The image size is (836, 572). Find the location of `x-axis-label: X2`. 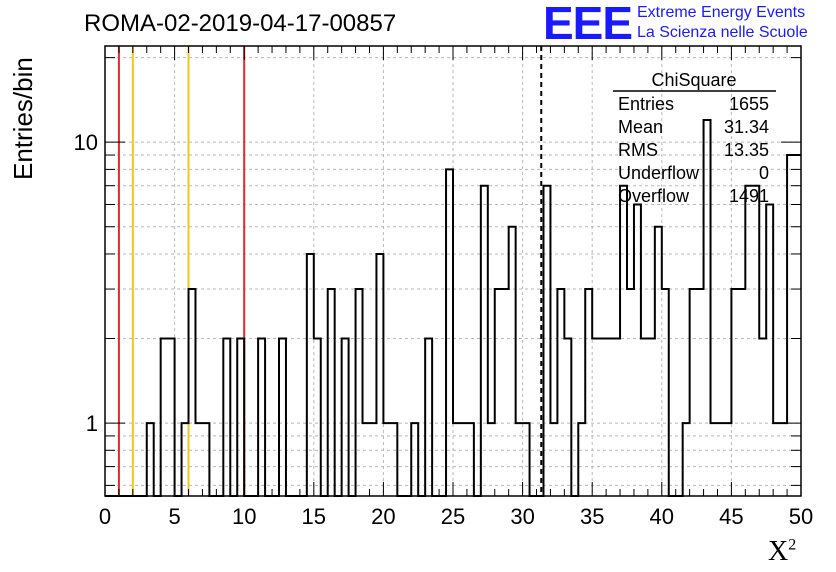

x-axis-label: X2 is located at coordinates (782, 552).